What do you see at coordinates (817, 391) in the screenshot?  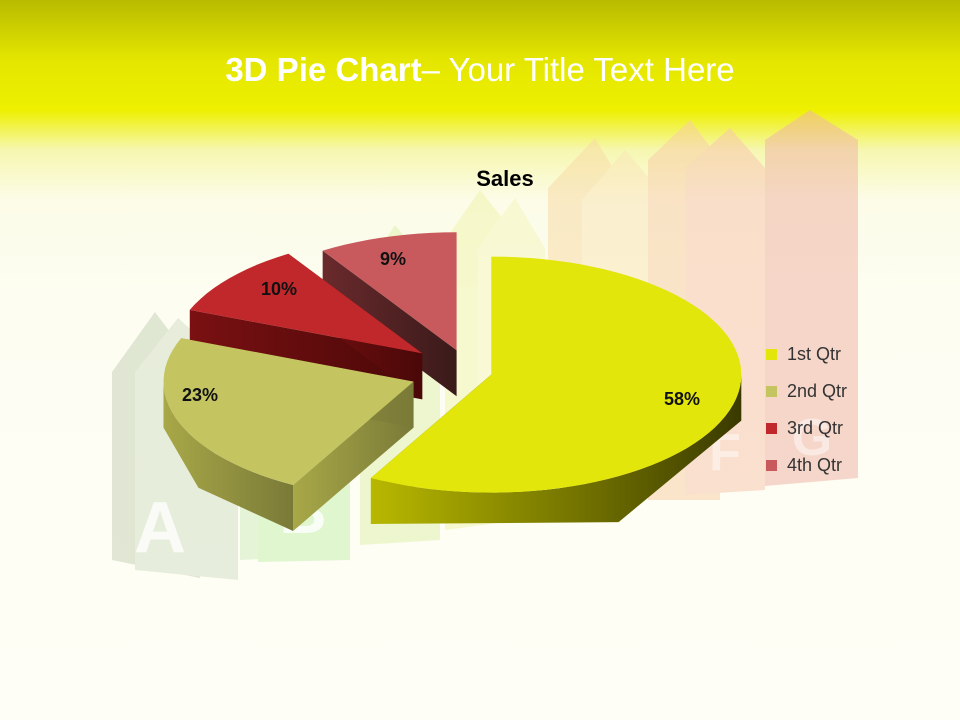 I see `legend-label-2nd-qtr: 2nd Qtr` at bounding box center [817, 391].